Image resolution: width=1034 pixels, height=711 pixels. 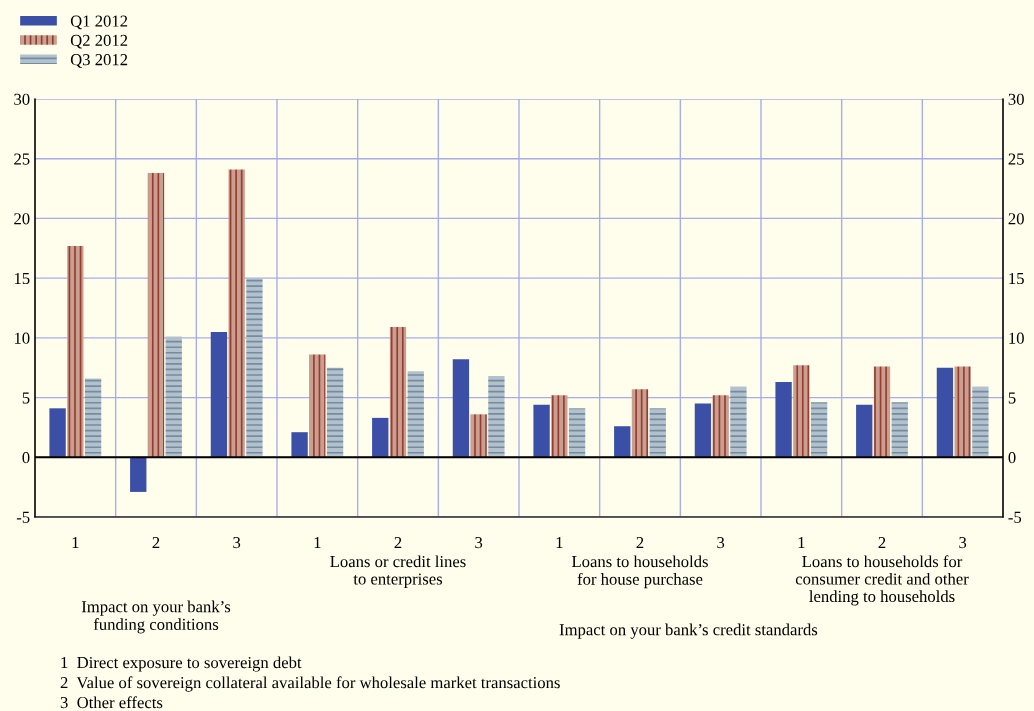 What do you see at coordinates (22, 159) in the screenshot?
I see `y-tick-label: 25` at bounding box center [22, 159].